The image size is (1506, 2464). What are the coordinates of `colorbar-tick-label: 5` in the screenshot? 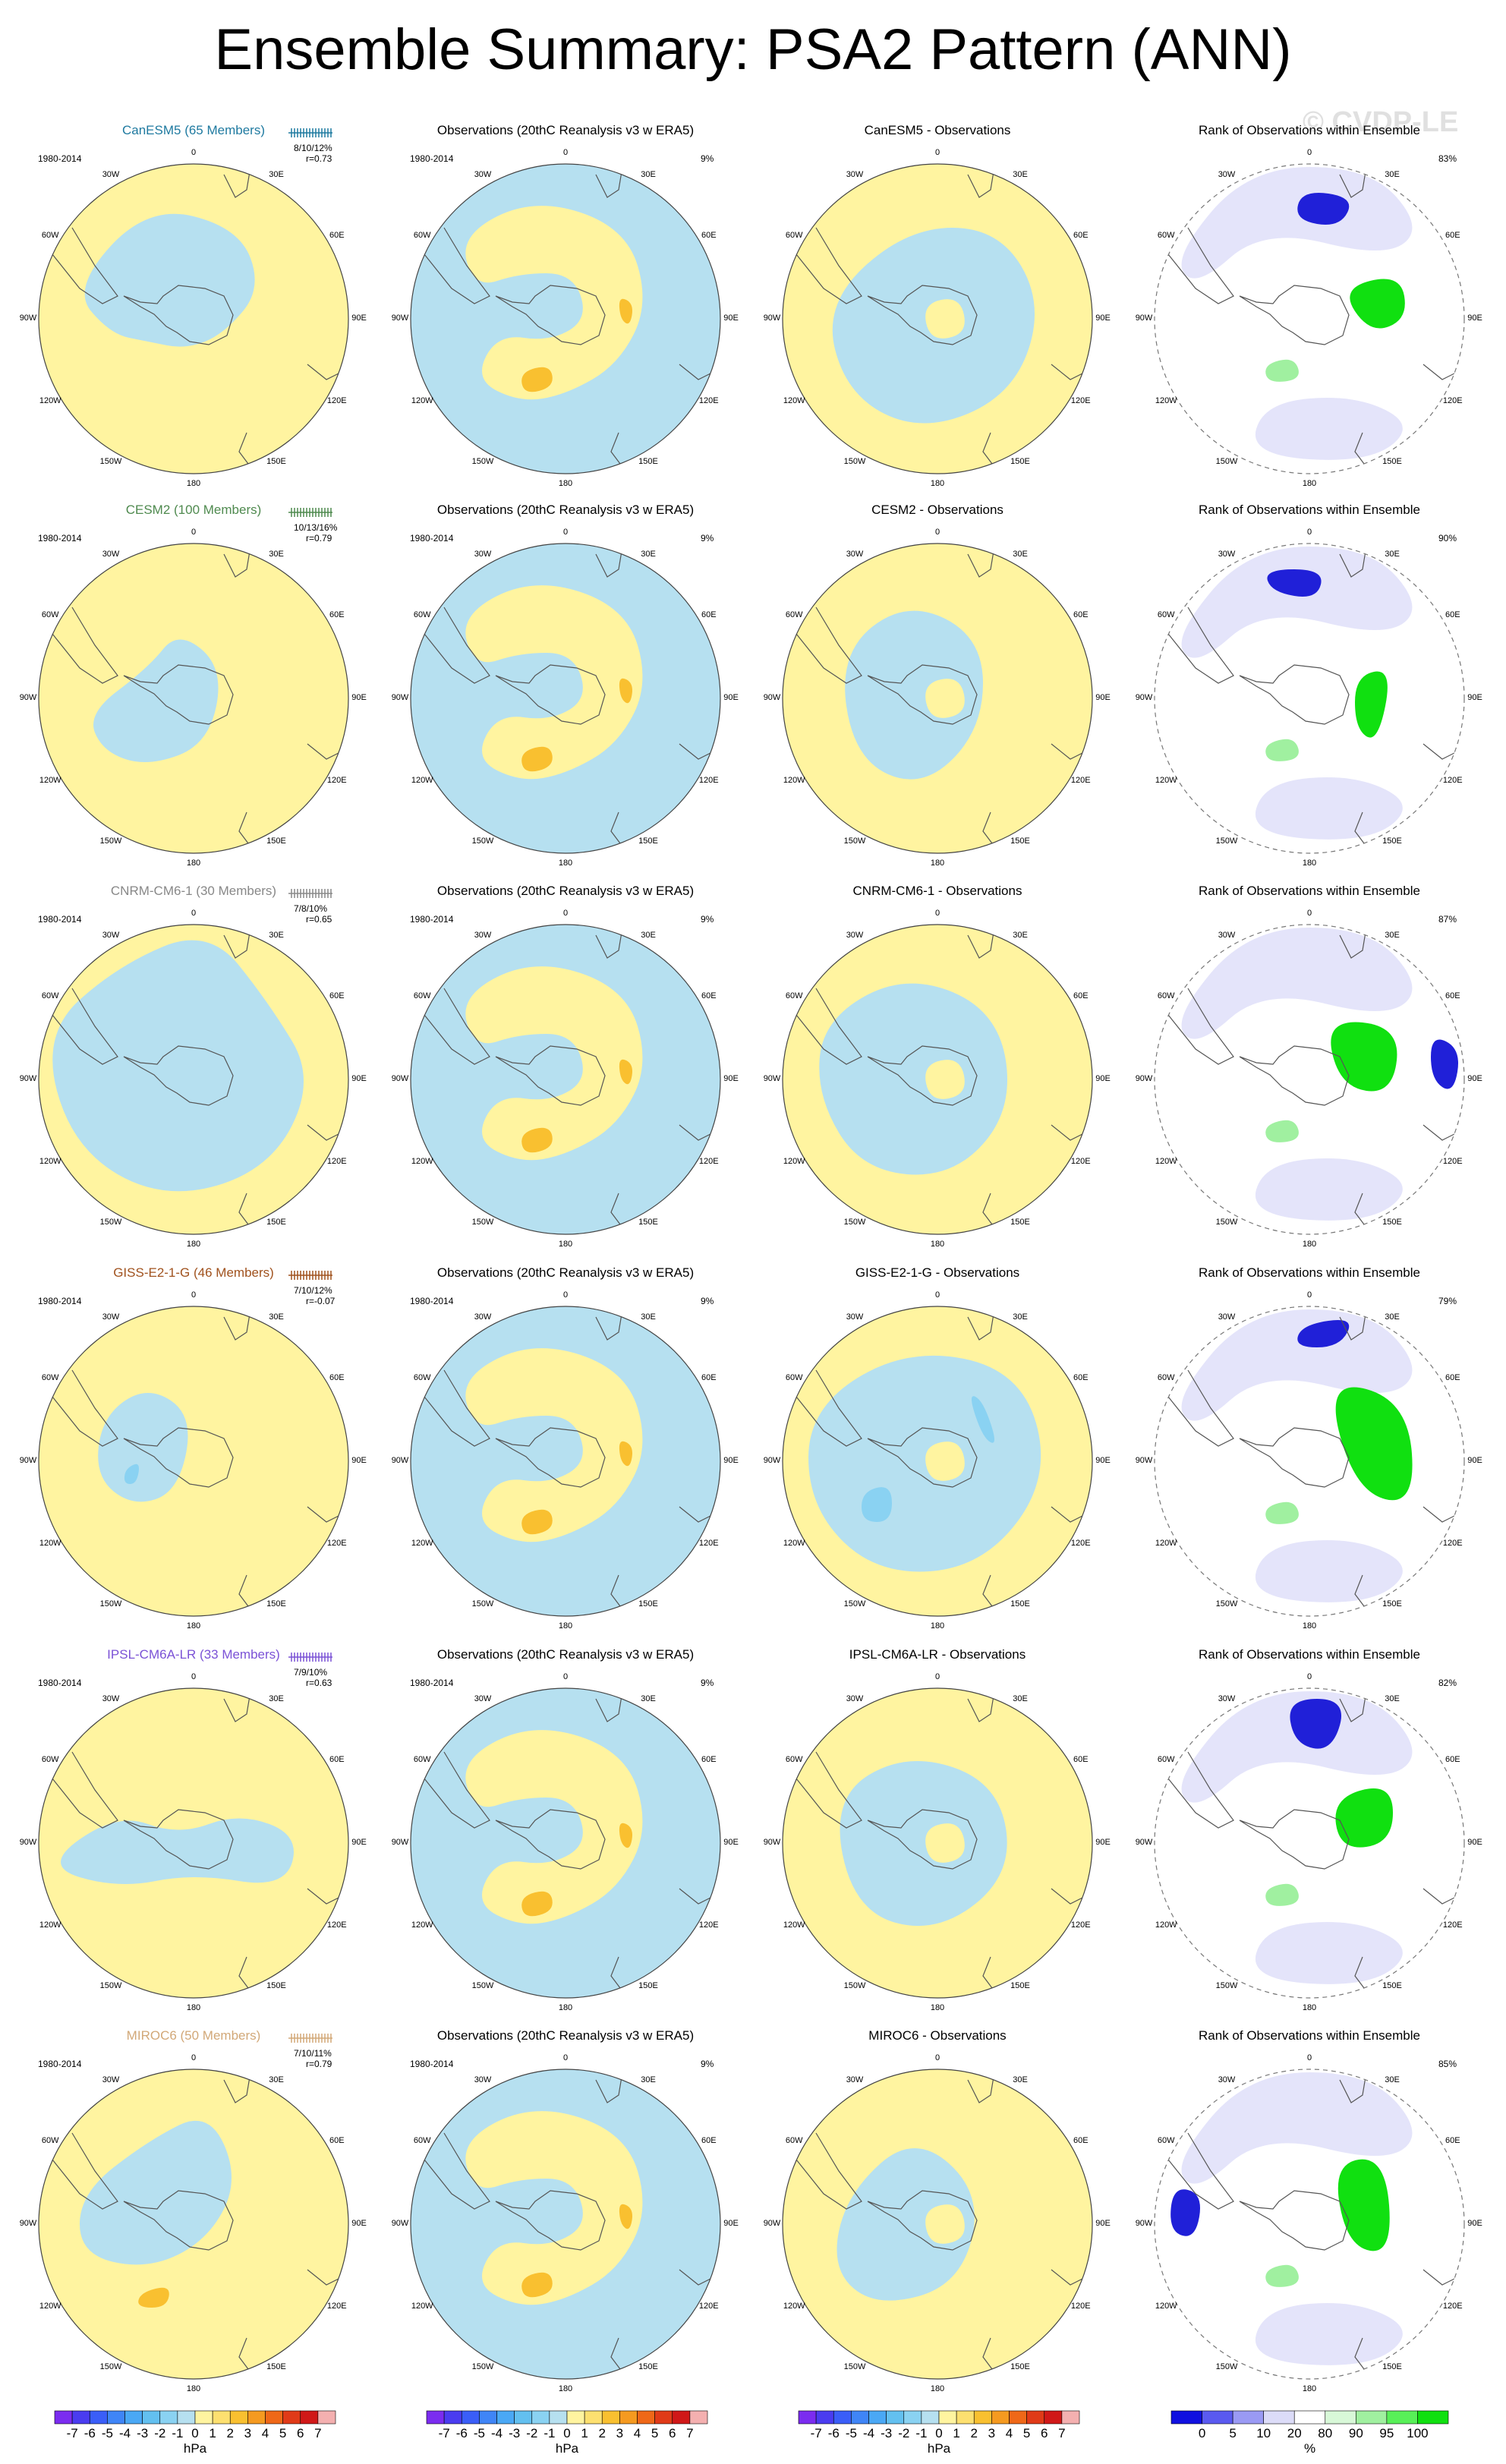 It's located at (1233, 2433).